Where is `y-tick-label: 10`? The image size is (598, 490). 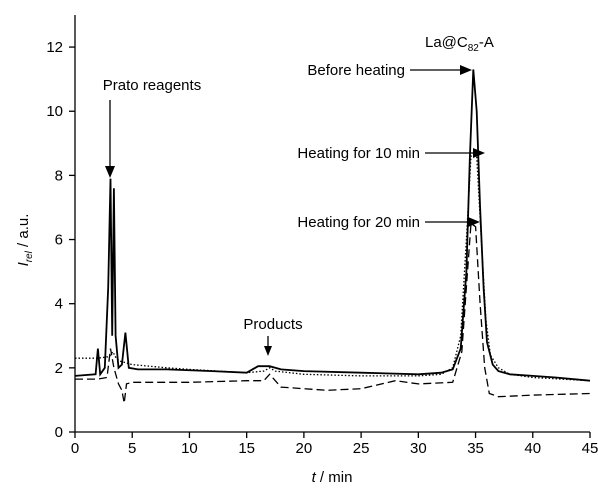 y-tick-label: 10 is located at coordinates (54, 111).